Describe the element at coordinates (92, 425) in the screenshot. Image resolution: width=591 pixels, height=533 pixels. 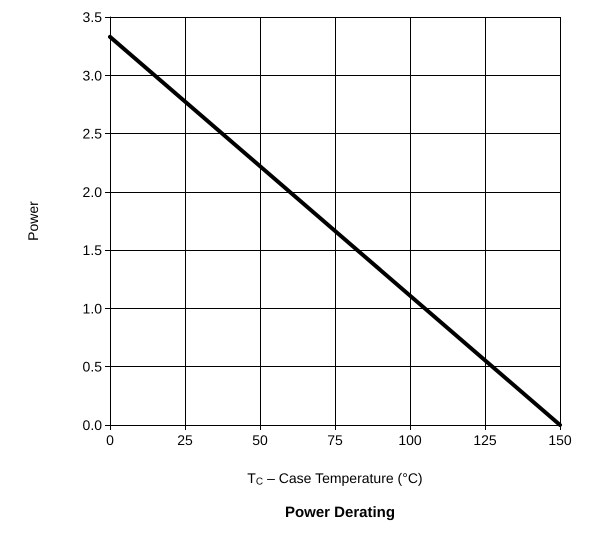
I see `y-tick-label: 0.0` at that location.